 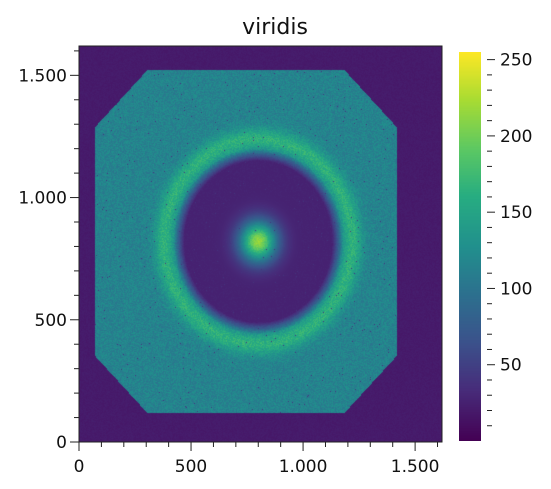 I want to click on colorbar-tick-label: 250, so click(x=516, y=61).